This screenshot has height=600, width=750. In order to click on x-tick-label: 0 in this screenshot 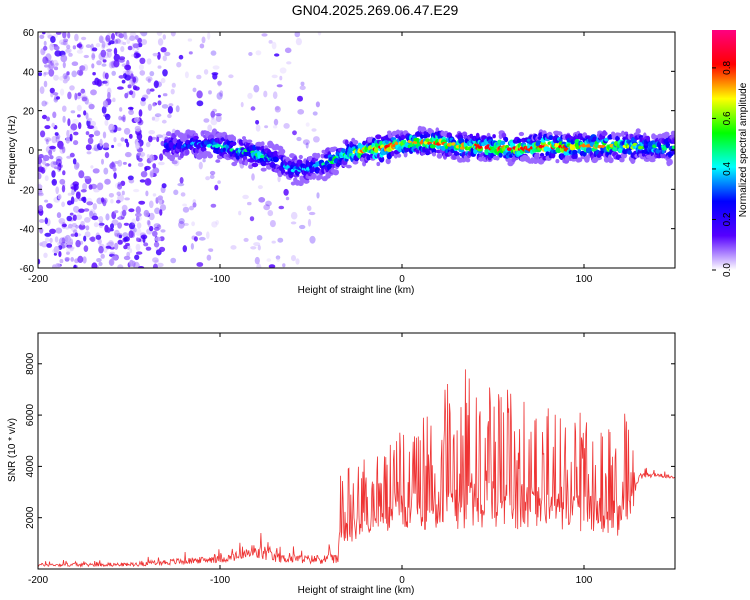, I will do `click(402, 580)`.